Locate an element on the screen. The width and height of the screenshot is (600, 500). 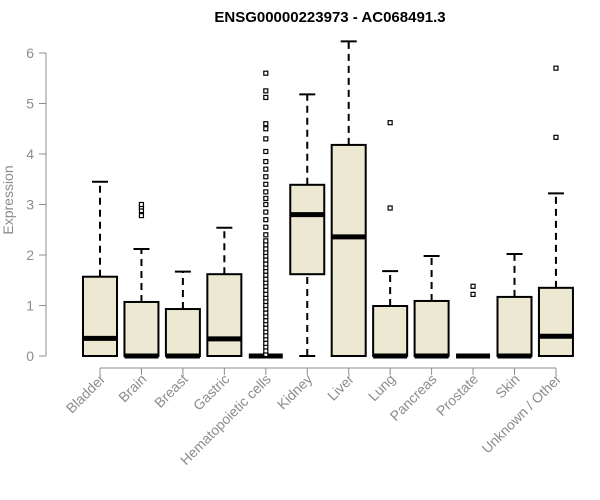
y-tick-label: 4 is located at coordinates (30, 154).